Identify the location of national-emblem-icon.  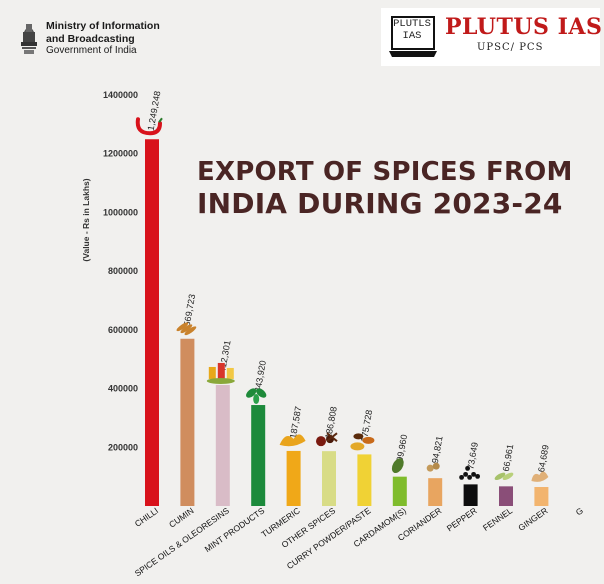
(29, 39).